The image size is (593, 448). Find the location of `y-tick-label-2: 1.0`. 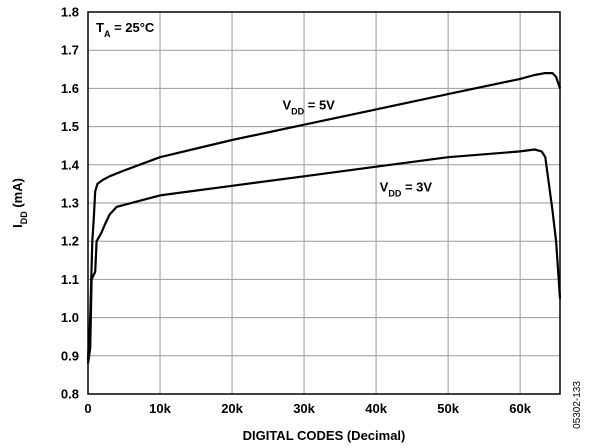

y-tick-label-2: 1.0 is located at coordinates (70, 317).